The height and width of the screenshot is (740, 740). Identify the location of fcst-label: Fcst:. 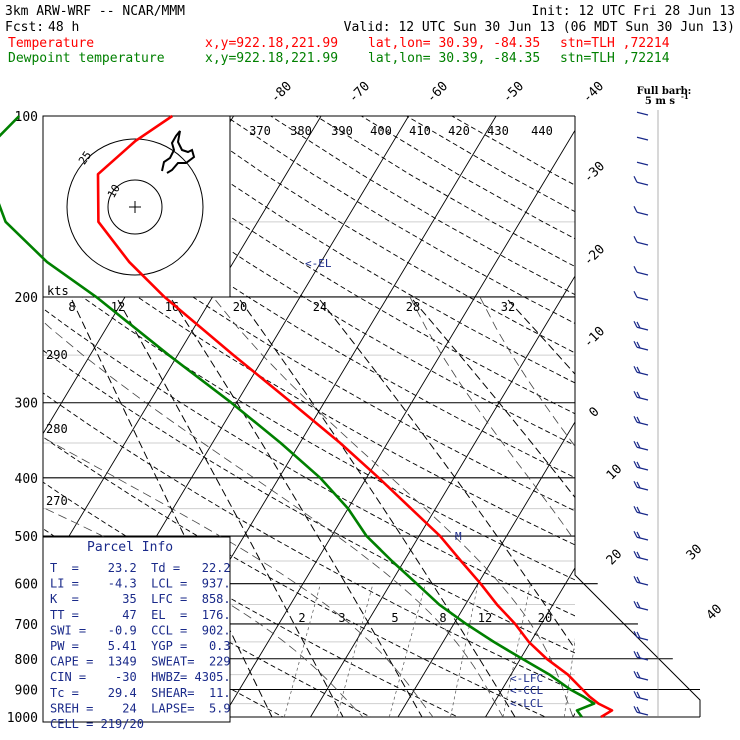
(24, 27).